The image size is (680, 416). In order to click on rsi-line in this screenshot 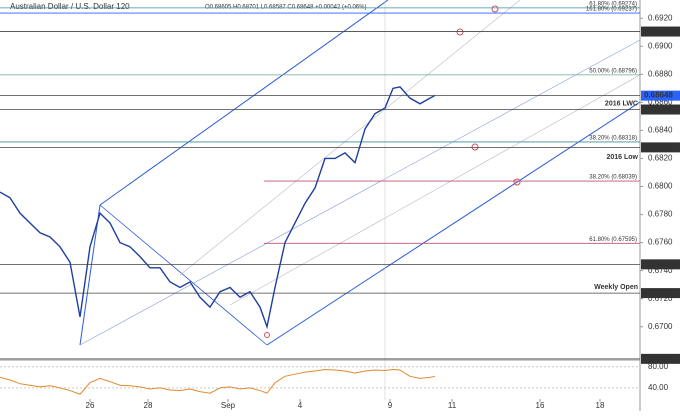, I will do `click(218, 381)`.